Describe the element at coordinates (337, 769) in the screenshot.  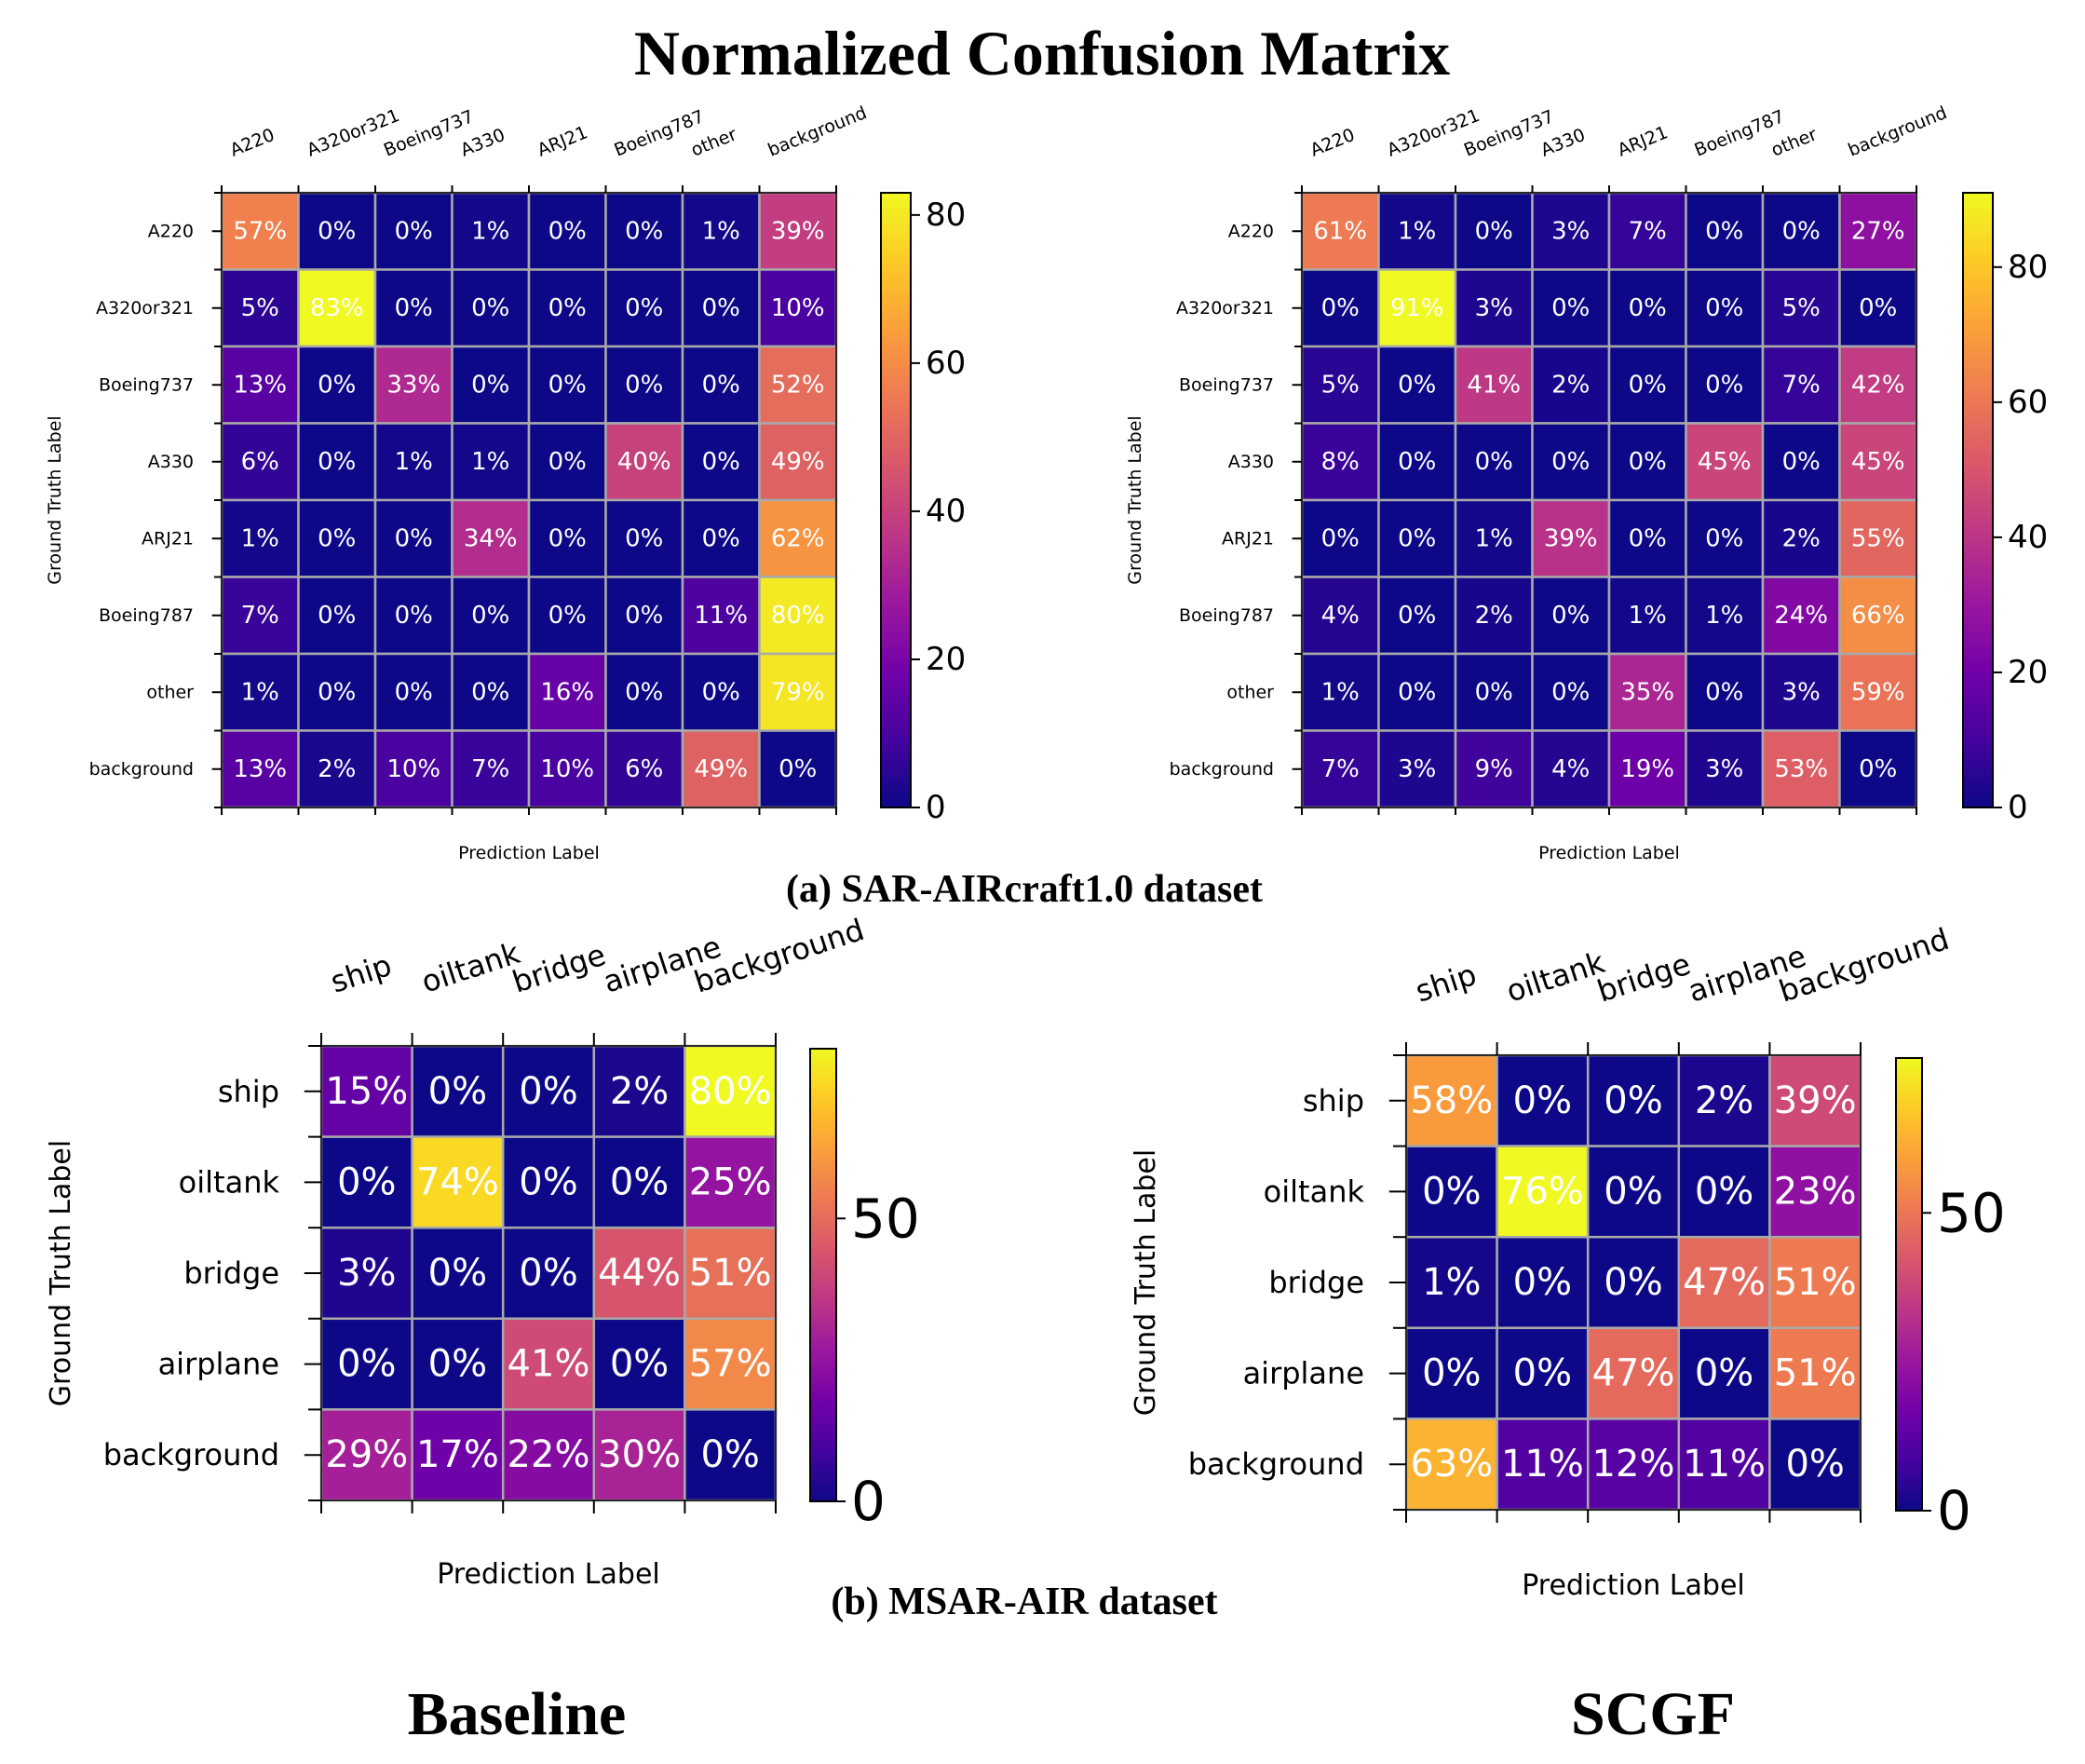
I see `cell-value-label: 2%` at that location.